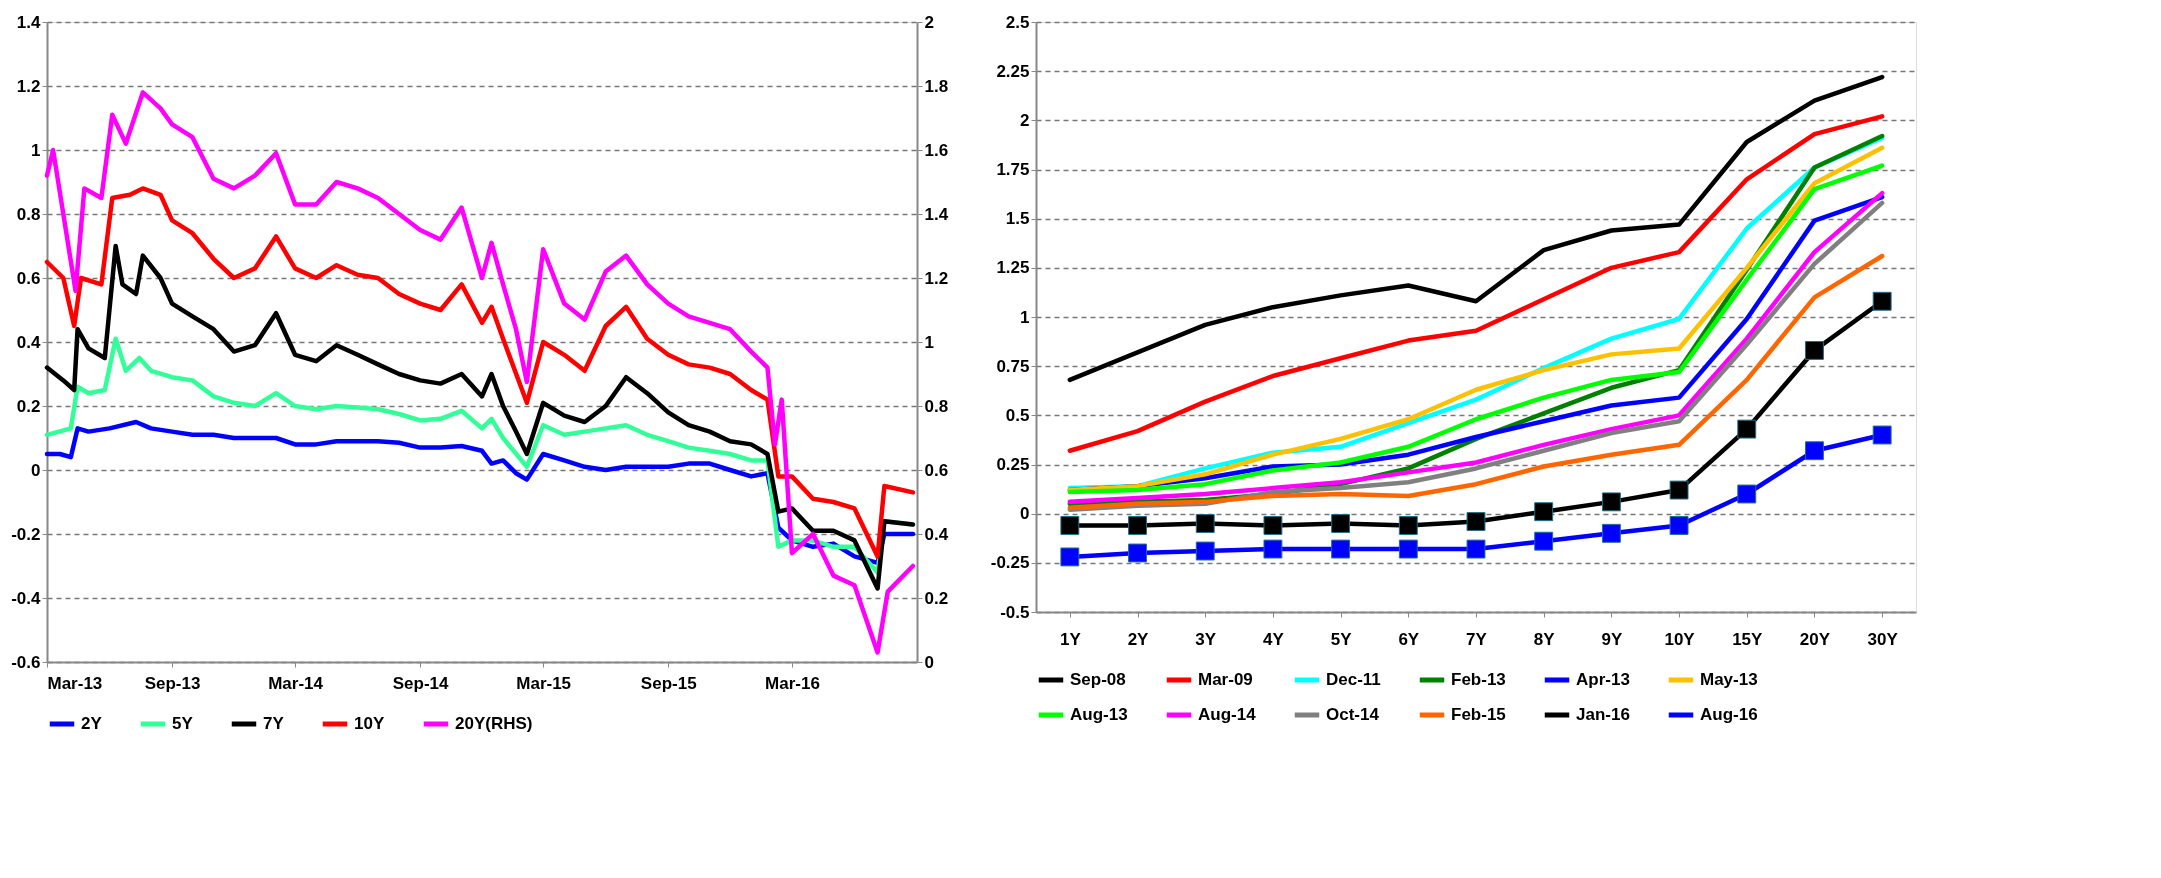 This screenshot has width=2161, height=878. What do you see at coordinates (26, 662) in the screenshot?
I see `y-tick-label: -0.6` at bounding box center [26, 662].